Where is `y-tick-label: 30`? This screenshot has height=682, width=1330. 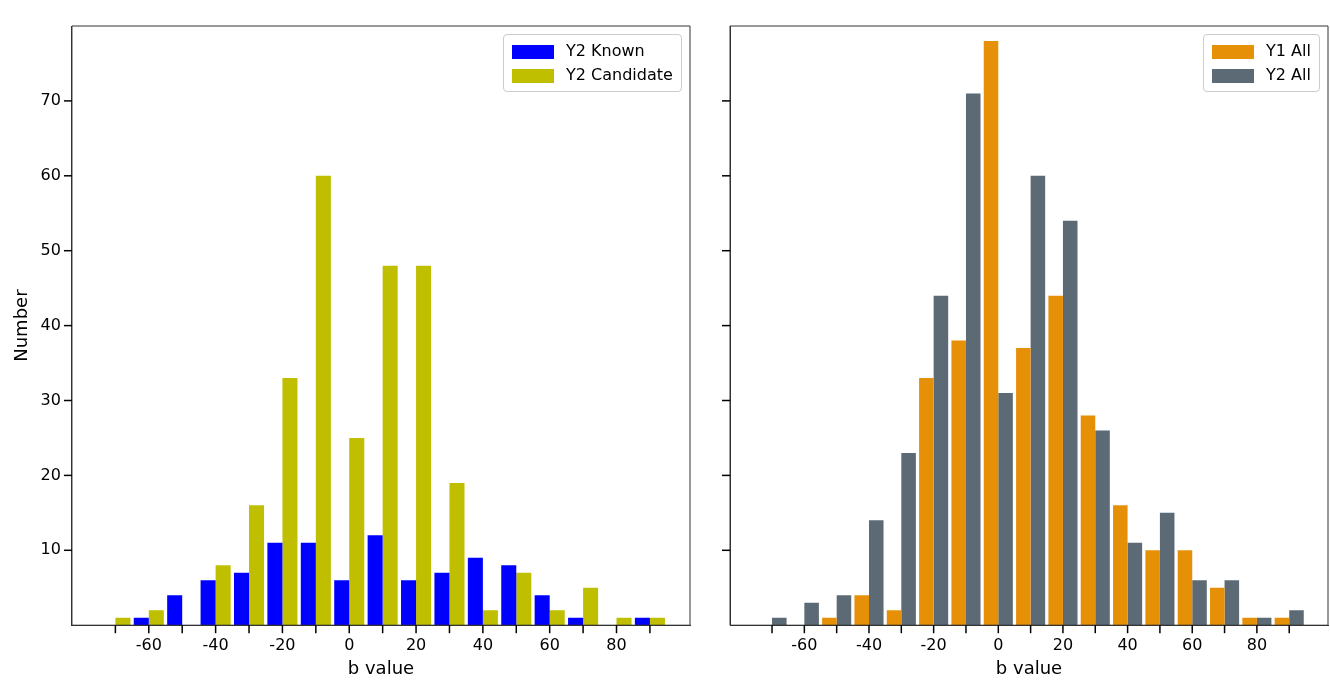
y-tick-label: 30 is located at coordinates (50, 399).